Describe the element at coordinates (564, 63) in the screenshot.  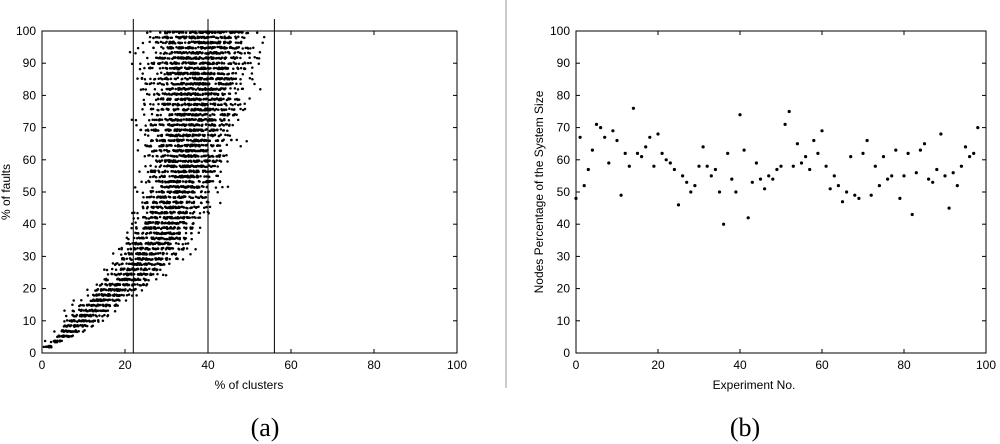
I see `chart-b-y-tick-label: 90` at that location.